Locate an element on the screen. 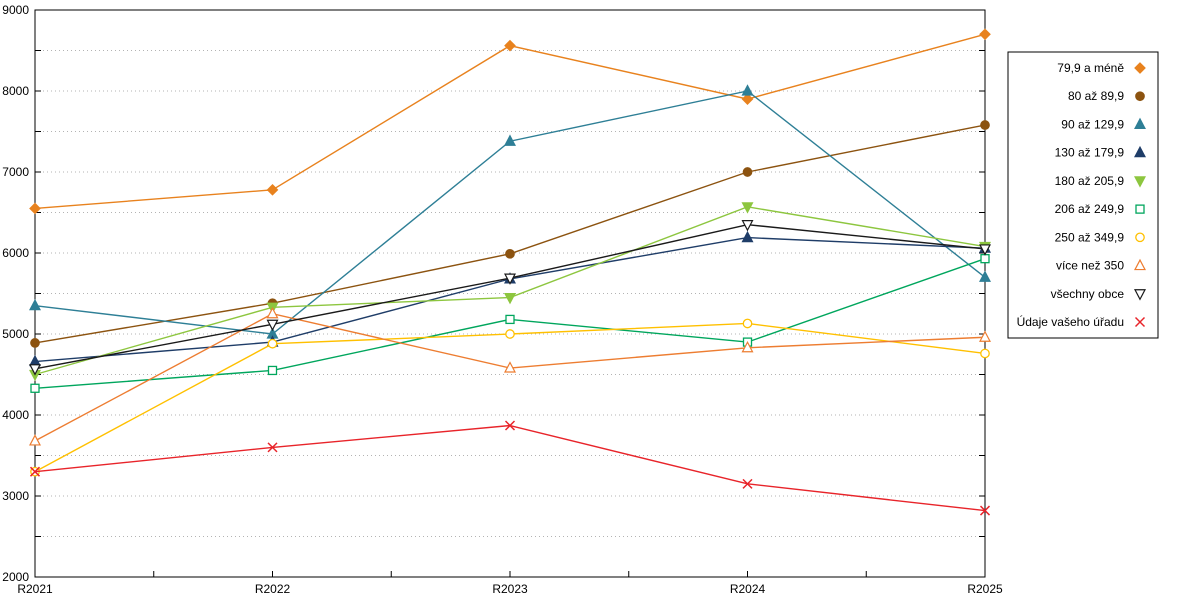 This screenshot has height=605, width=1200. legend-label: 90 až 129,9 is located at coordinates (1092, 124).